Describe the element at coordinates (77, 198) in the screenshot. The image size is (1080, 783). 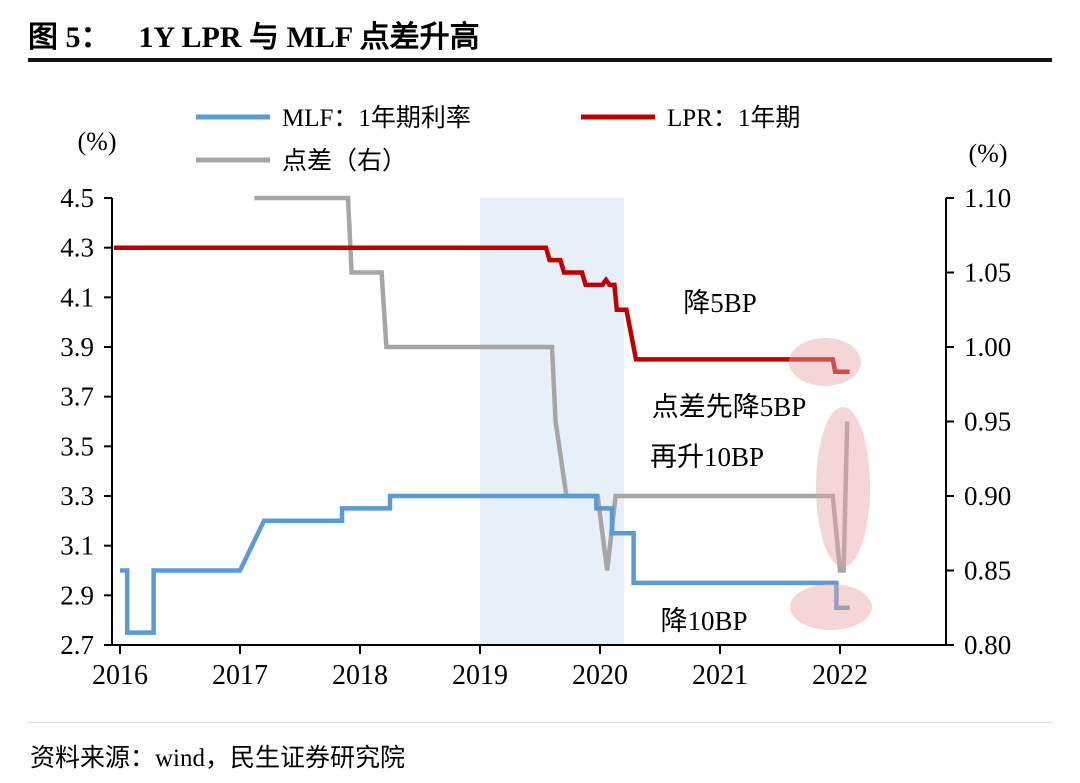
I see `left-axis-tick-label: 4.5` at that location.